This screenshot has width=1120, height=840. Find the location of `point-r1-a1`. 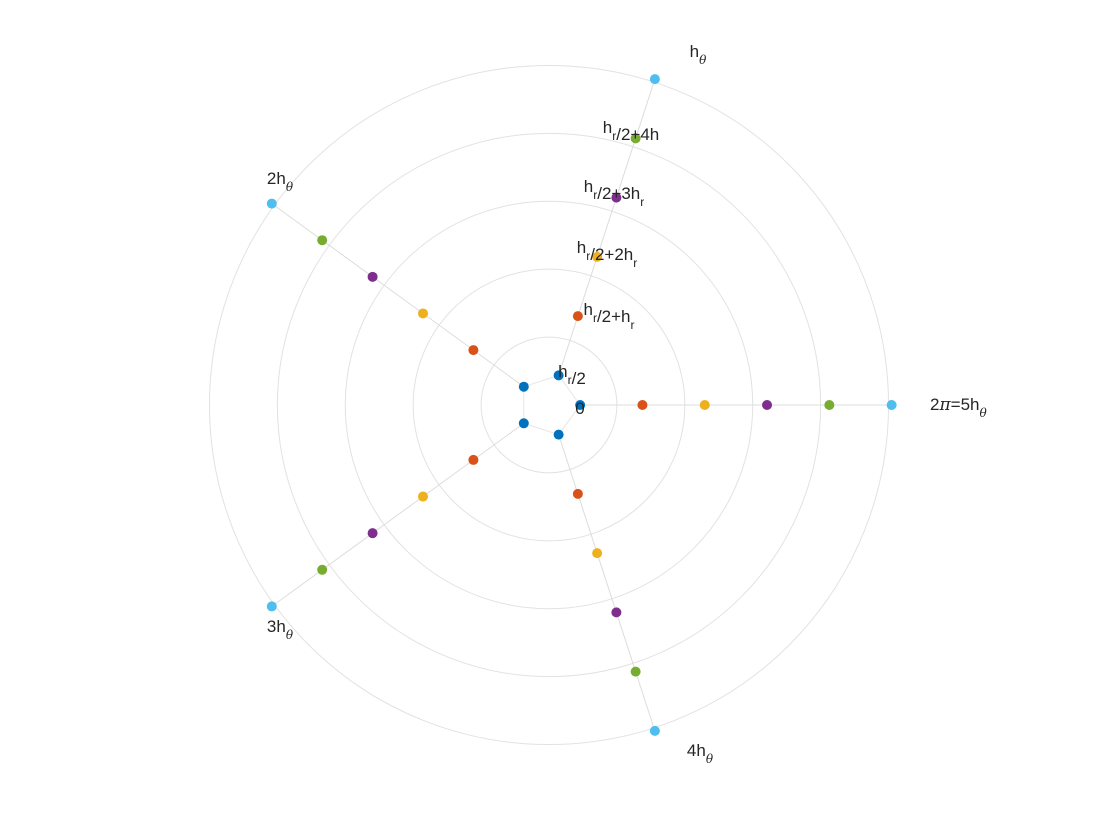

point-r1-a1 is located at coordinates (580, 405).